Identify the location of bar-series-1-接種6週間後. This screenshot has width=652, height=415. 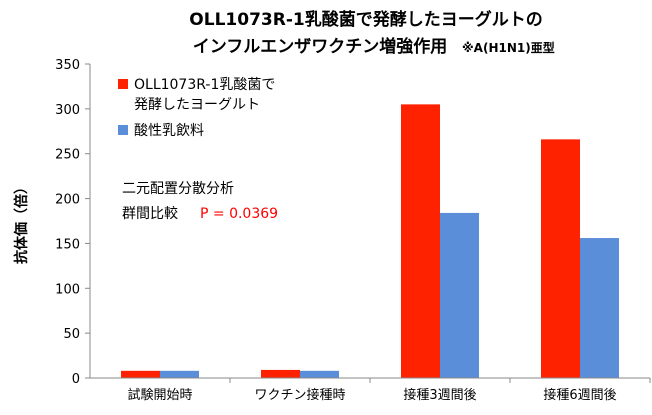
(560, 258).